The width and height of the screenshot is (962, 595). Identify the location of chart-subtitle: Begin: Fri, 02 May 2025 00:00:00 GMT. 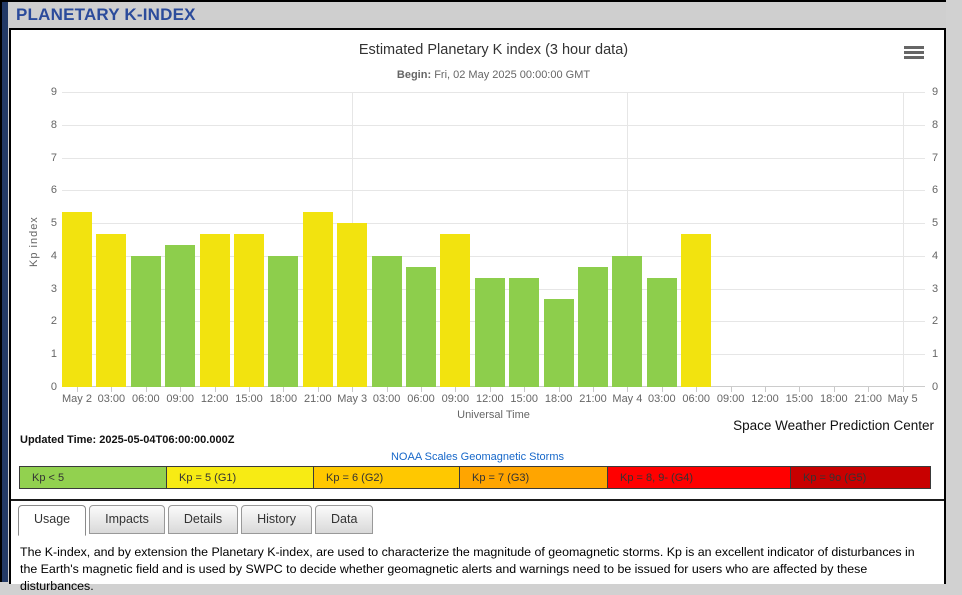
(493, 75).